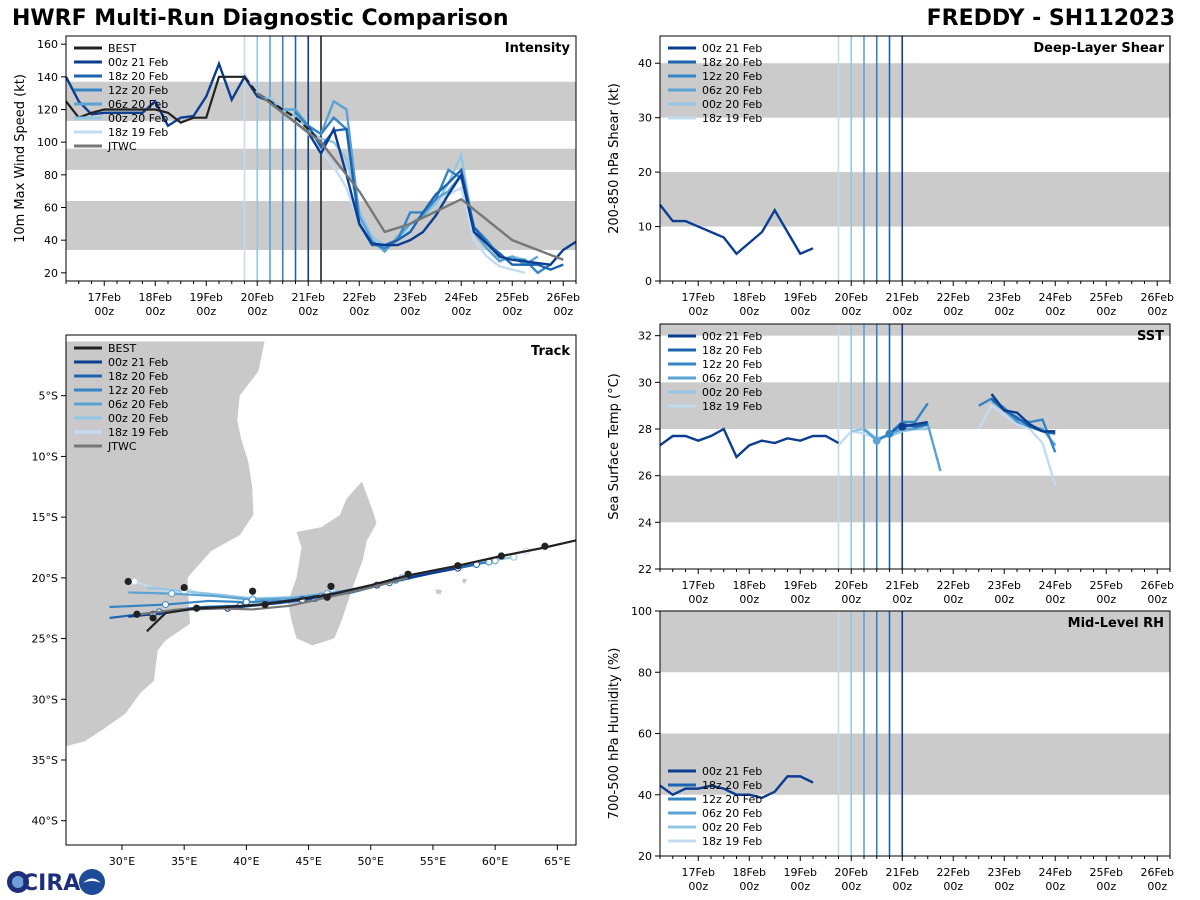  What do you see at coordinates (138, 390) in the screenshot?
I see `legend-label: 12z 20 Feb` at bounding box center [138, 390].